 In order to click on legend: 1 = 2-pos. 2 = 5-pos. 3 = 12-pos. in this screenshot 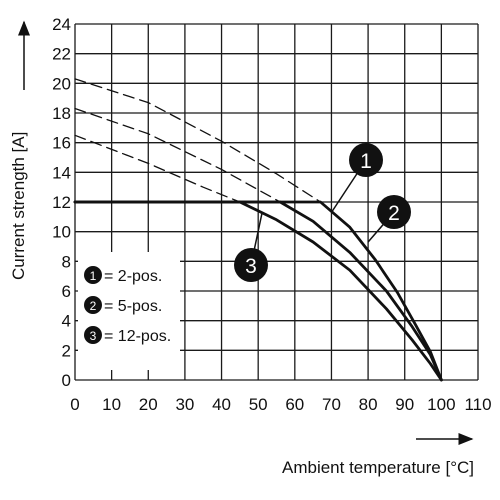, I will do `click(129, 311)`.